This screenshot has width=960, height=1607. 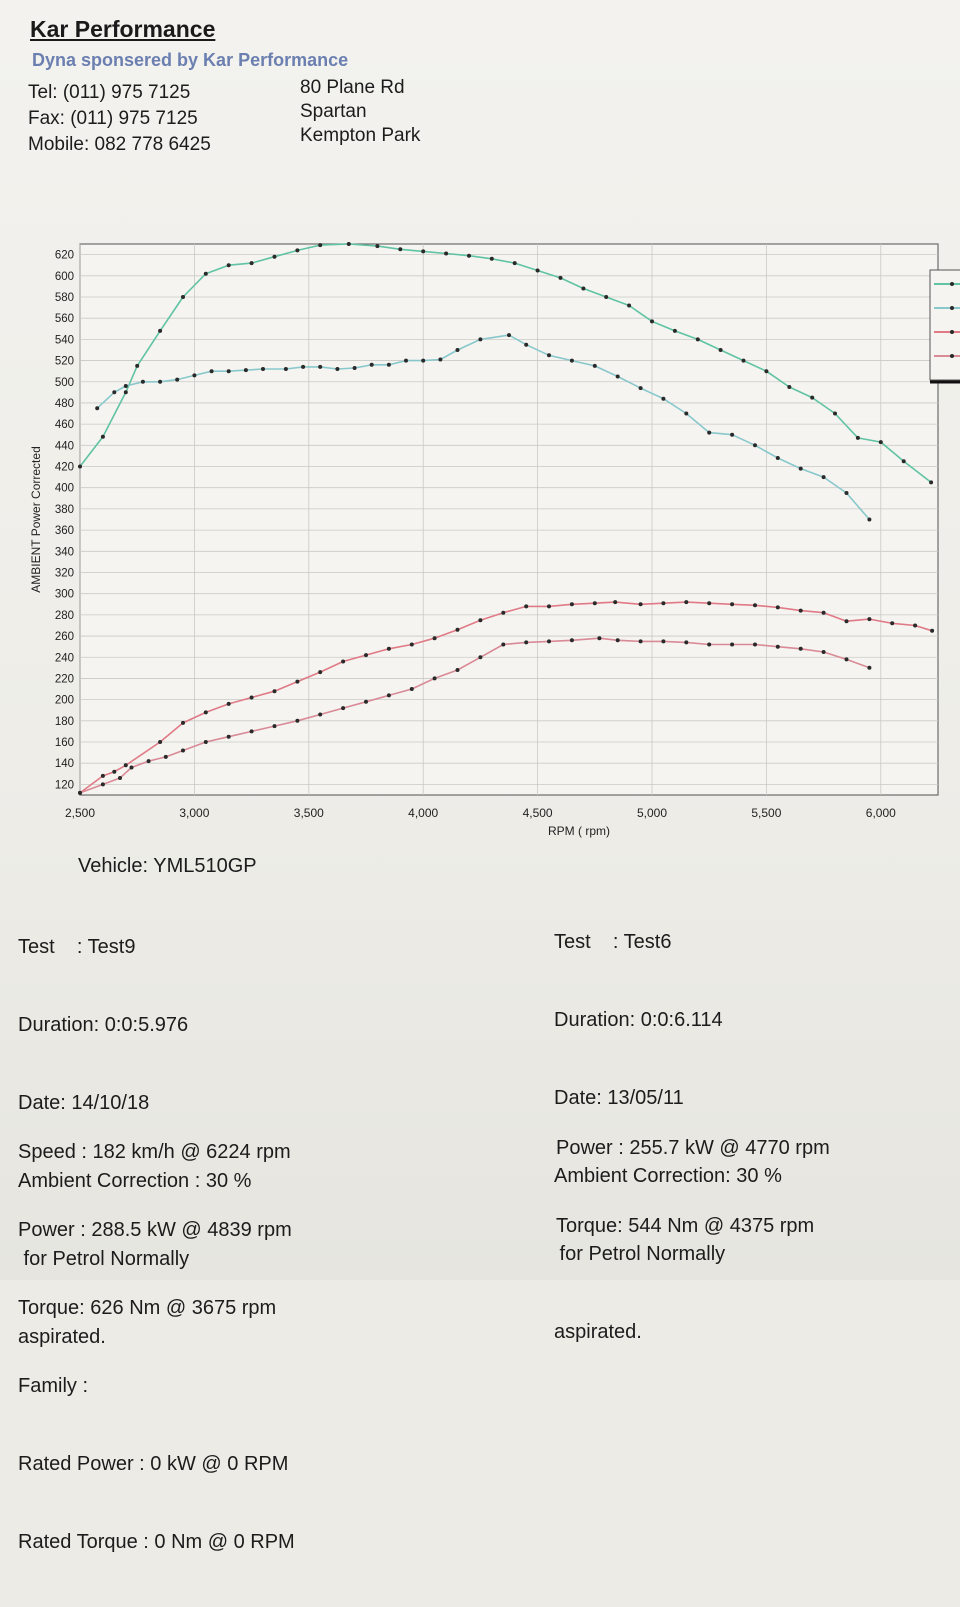 What do you see at coordinates (685, 1226) in the screenshot?
I see `stats-right-torque: Torque: 544 Nm @ 4375 rpm` at bounding box center [685, 1226].